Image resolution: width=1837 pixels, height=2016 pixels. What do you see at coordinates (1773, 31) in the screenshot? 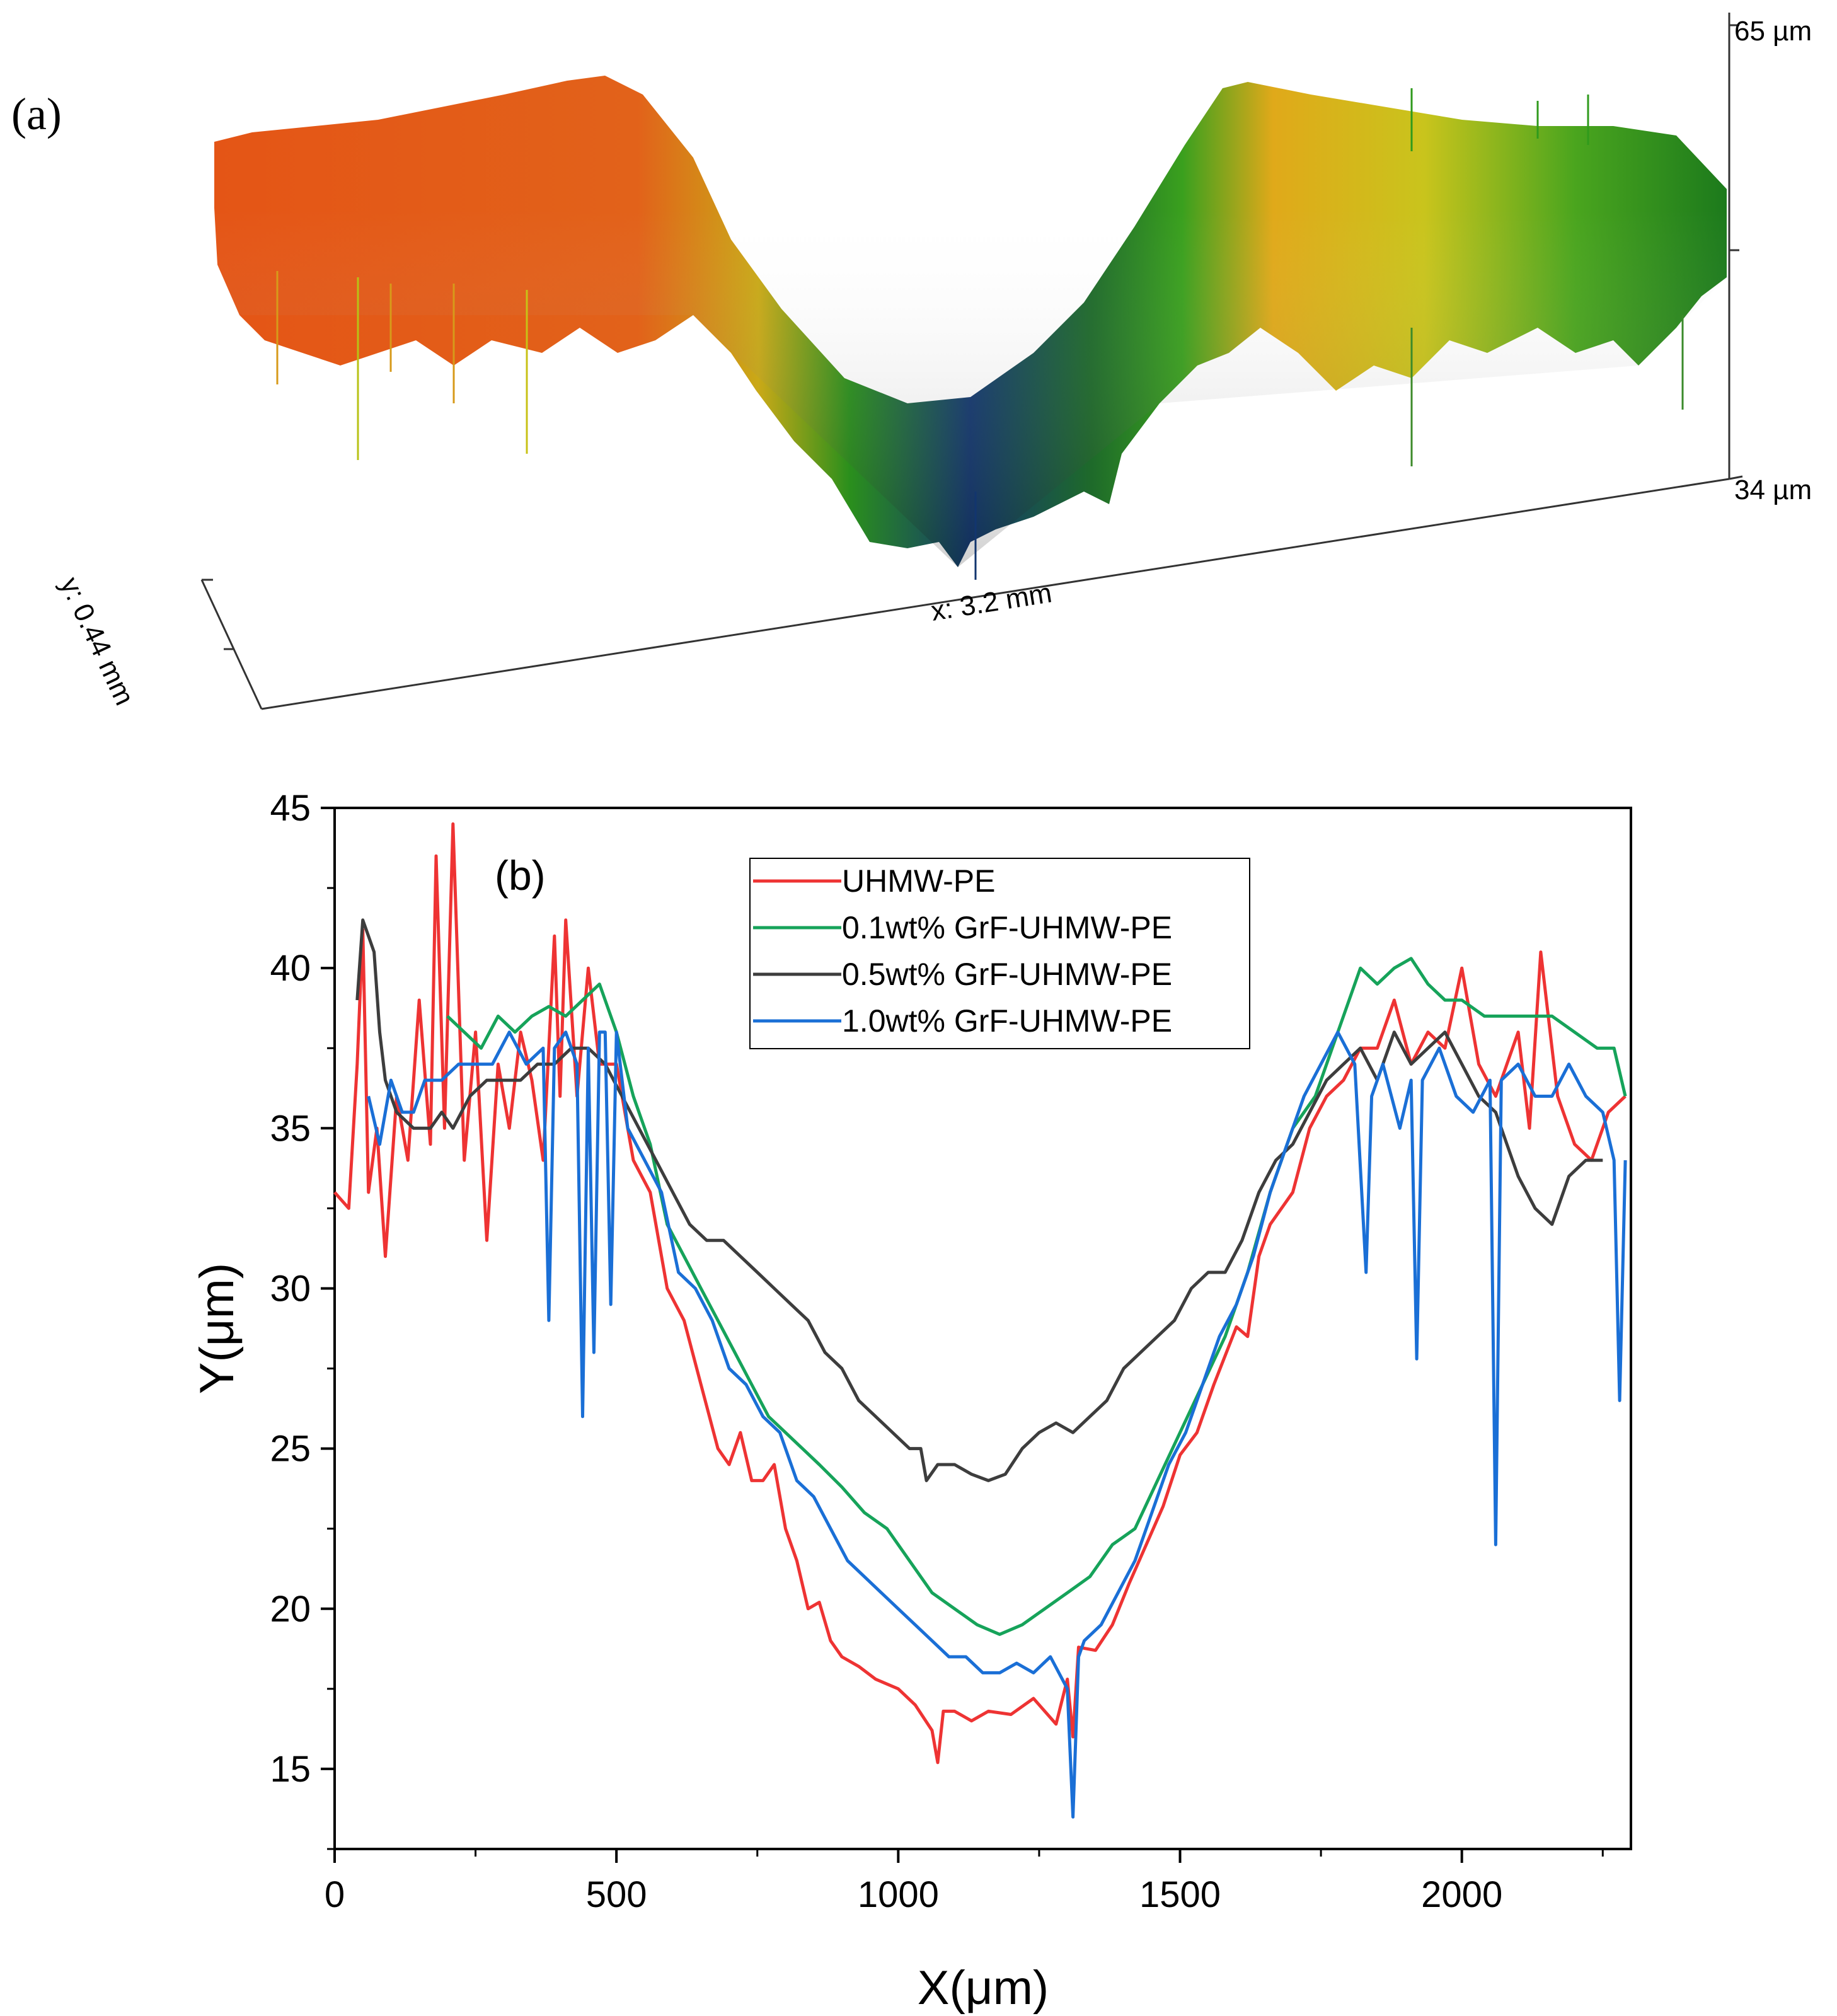
I see `z-max-label: 65 µm` at bounding box center [1773, 31].